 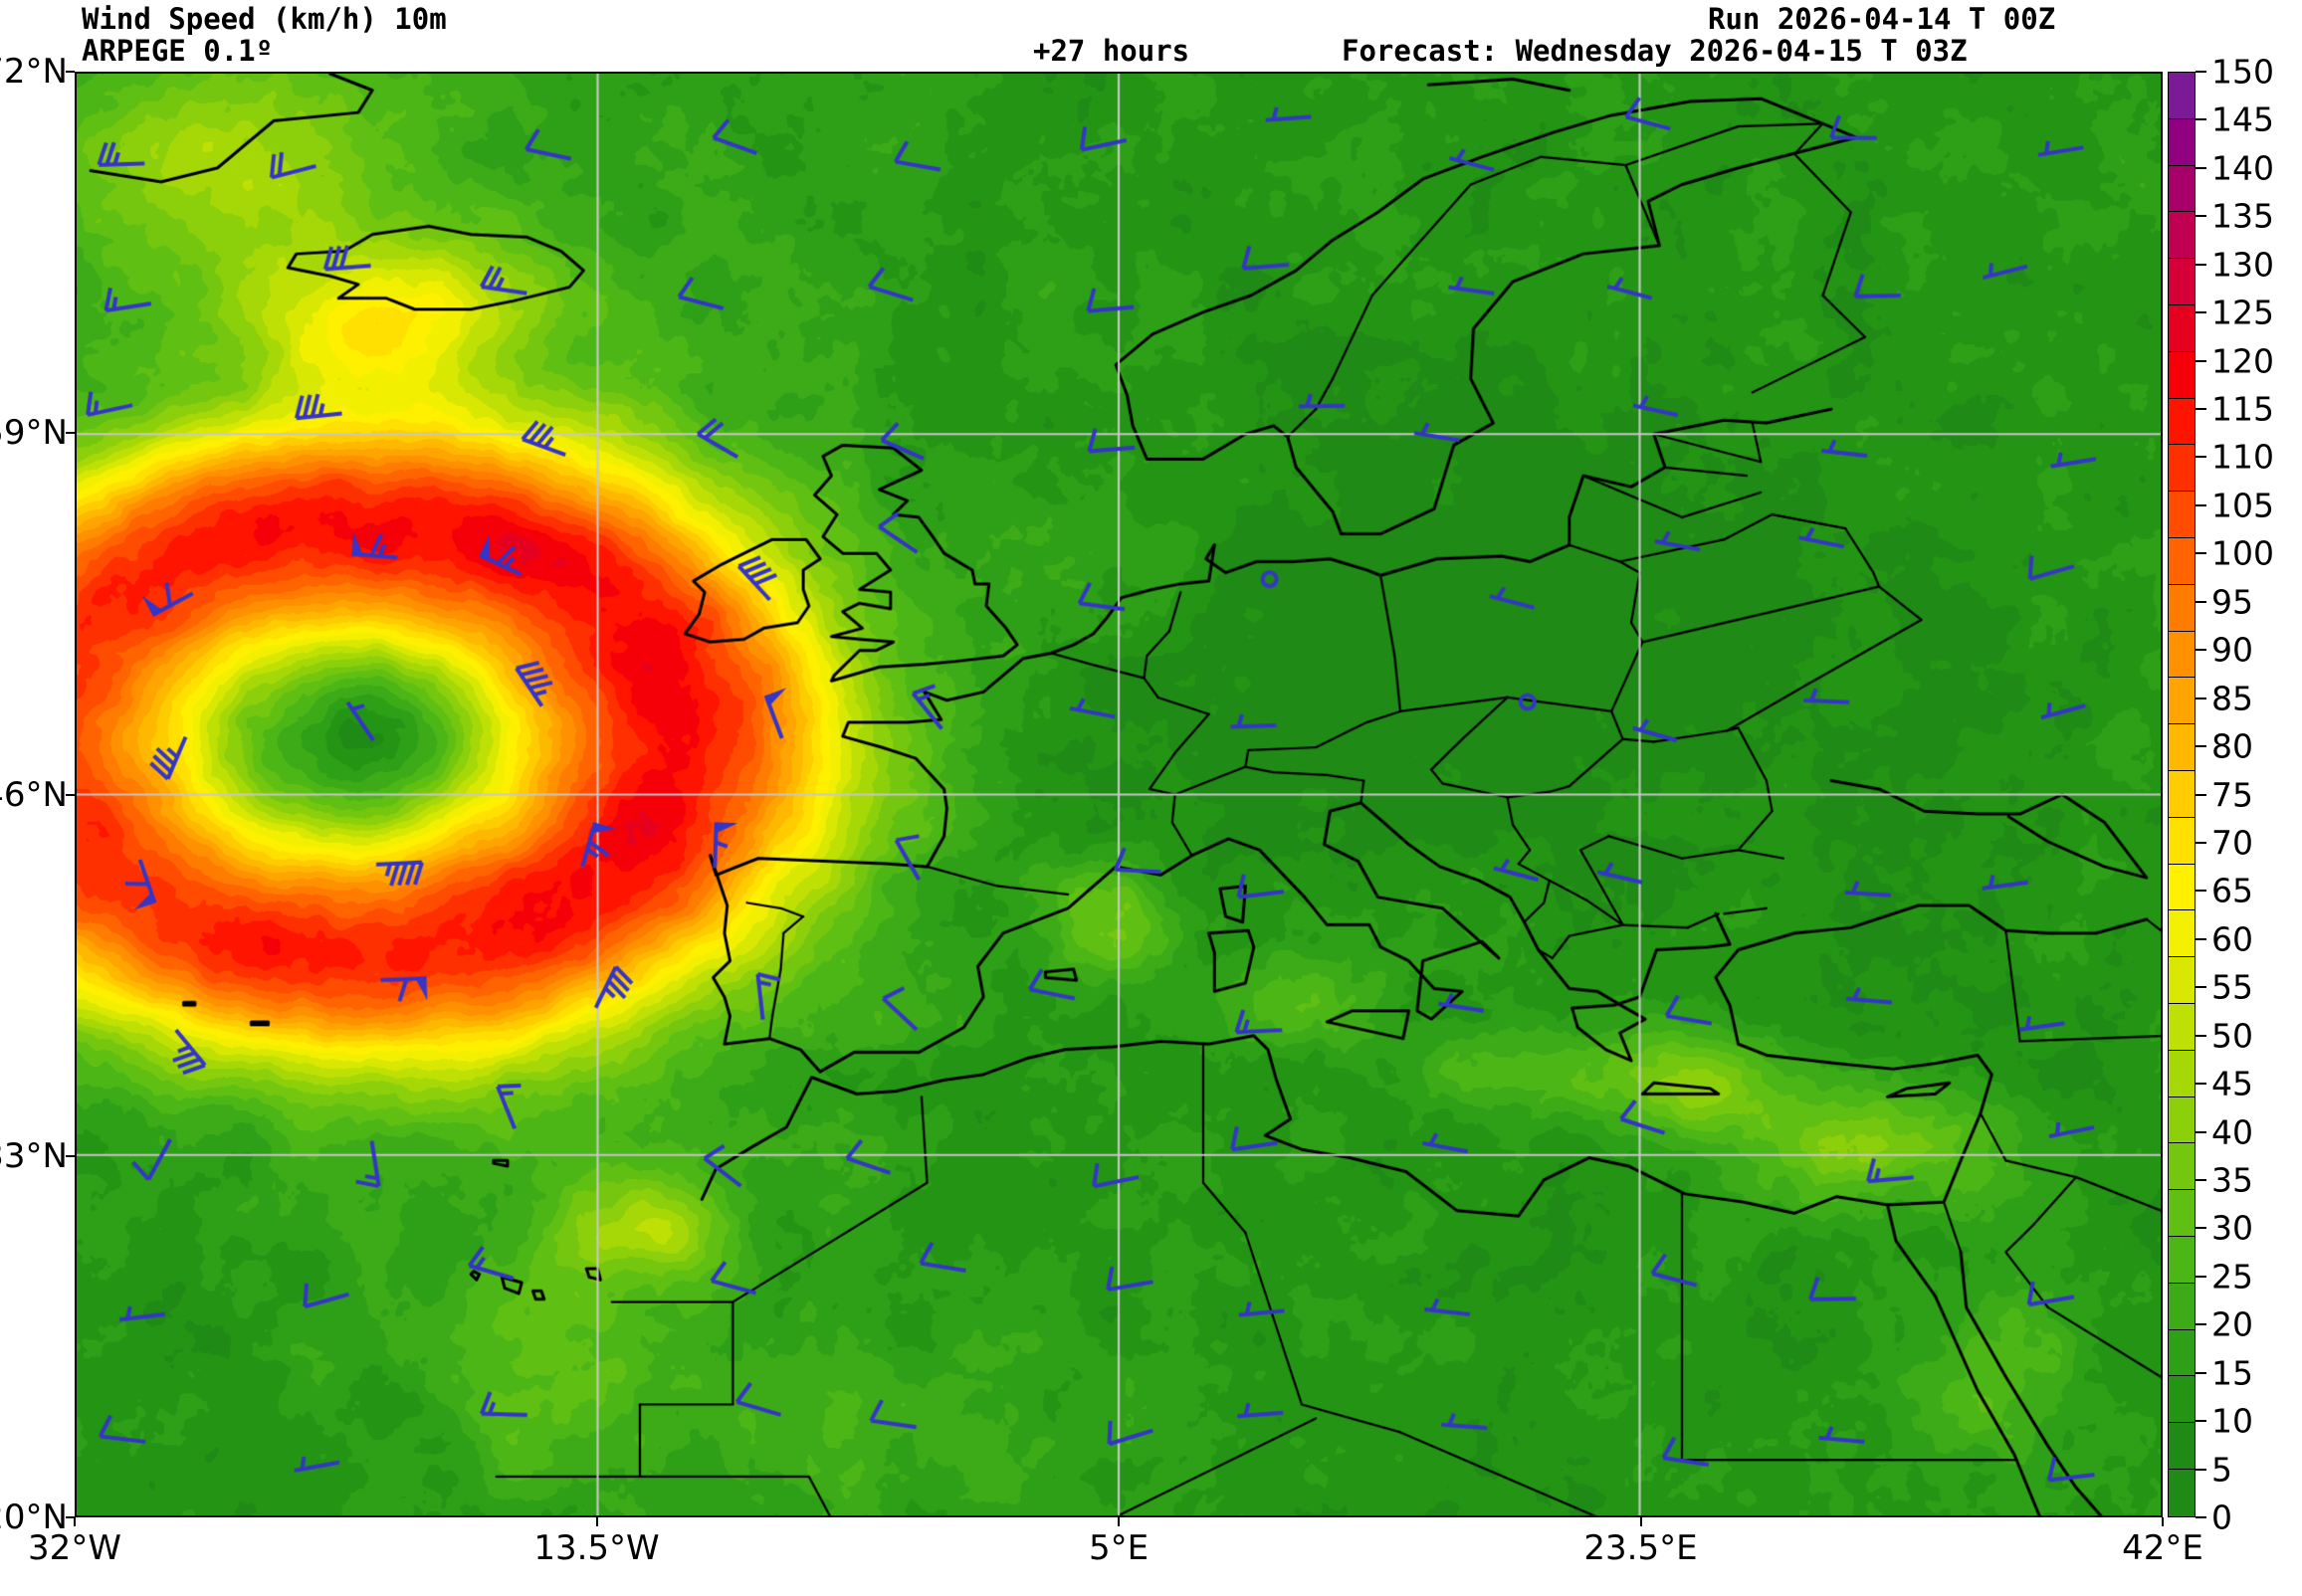 I want to click on colorbar-tick-label: 40, so click(x=2232, y=1132).